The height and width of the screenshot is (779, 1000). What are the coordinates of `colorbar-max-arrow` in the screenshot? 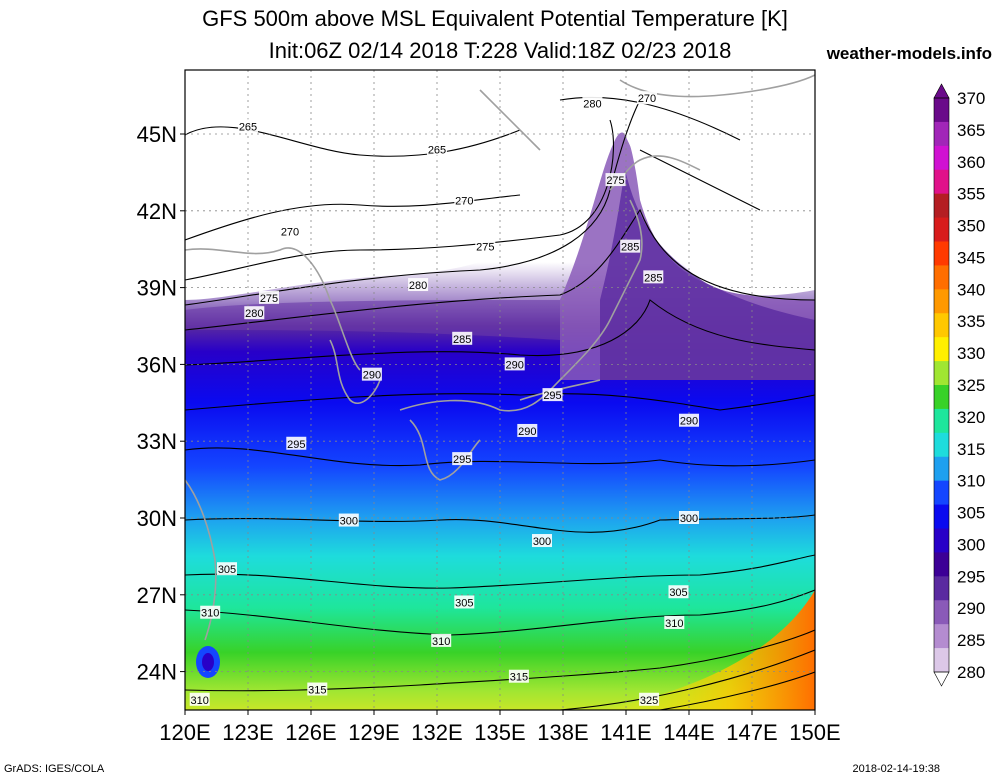 It's located at (941, 91).